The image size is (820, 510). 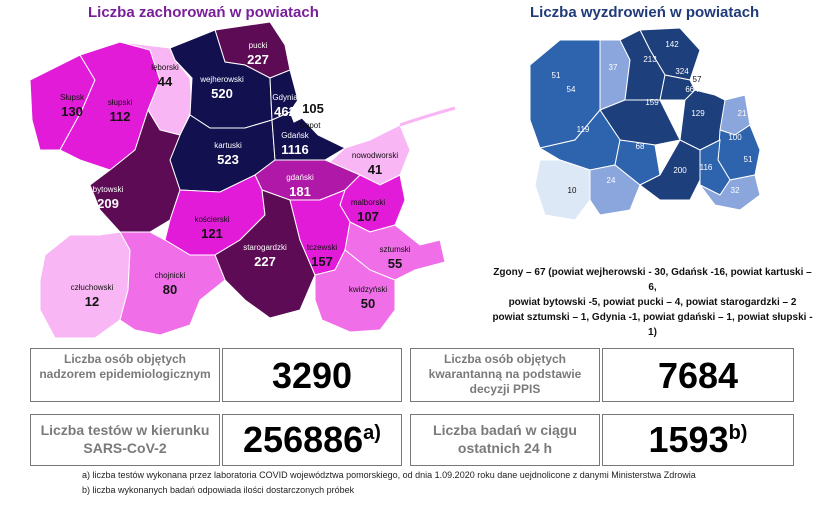 I want to click on district-starogardzki, so click(x=265, y=254).